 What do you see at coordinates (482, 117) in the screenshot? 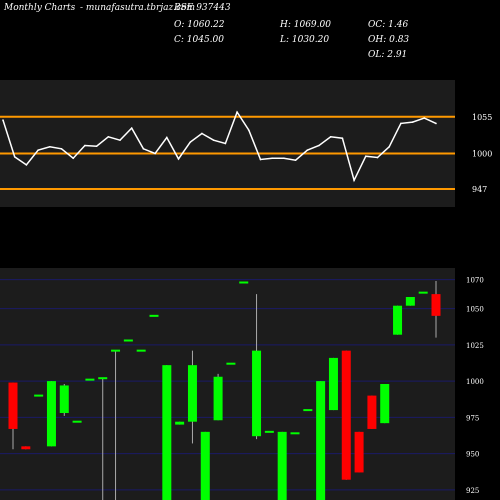
I see `level-tick-label: 1055` at bounding box center [482, 117].